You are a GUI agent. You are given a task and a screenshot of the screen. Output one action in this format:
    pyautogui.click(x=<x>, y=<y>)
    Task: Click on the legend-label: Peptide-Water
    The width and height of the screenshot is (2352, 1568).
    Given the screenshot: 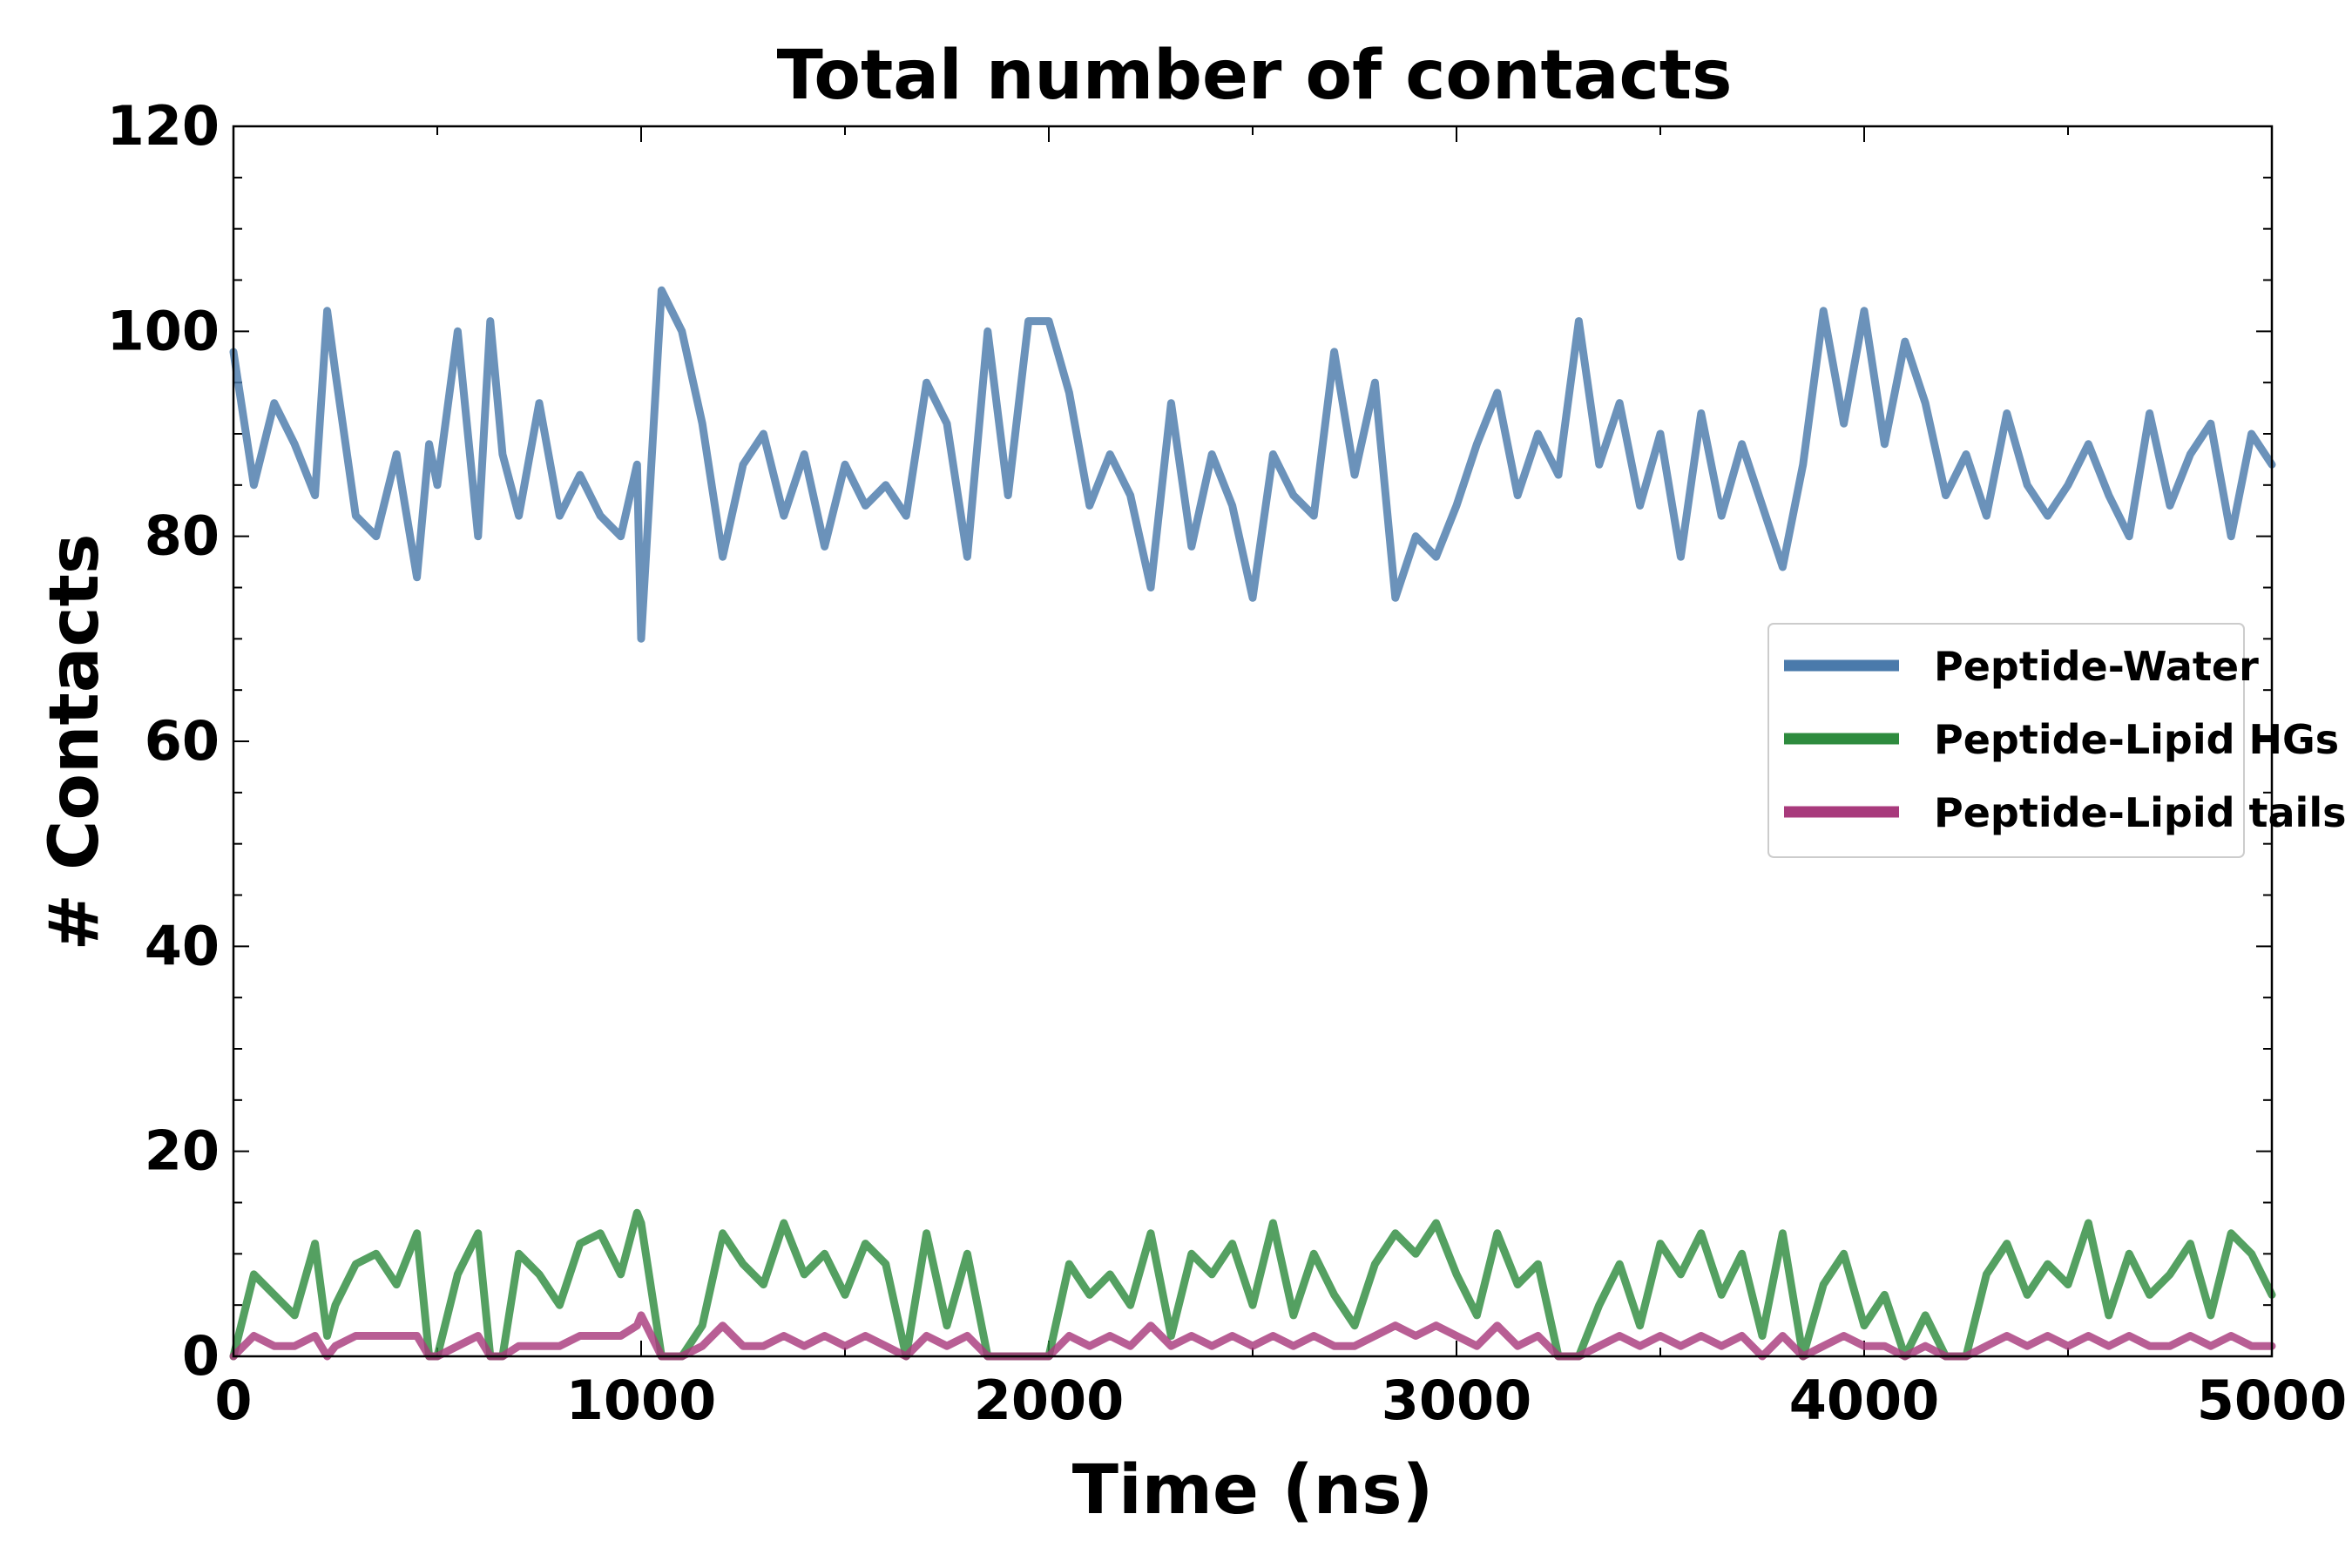 What is the action you would take?
    pyautogui.click(x=2096, y=667)
    